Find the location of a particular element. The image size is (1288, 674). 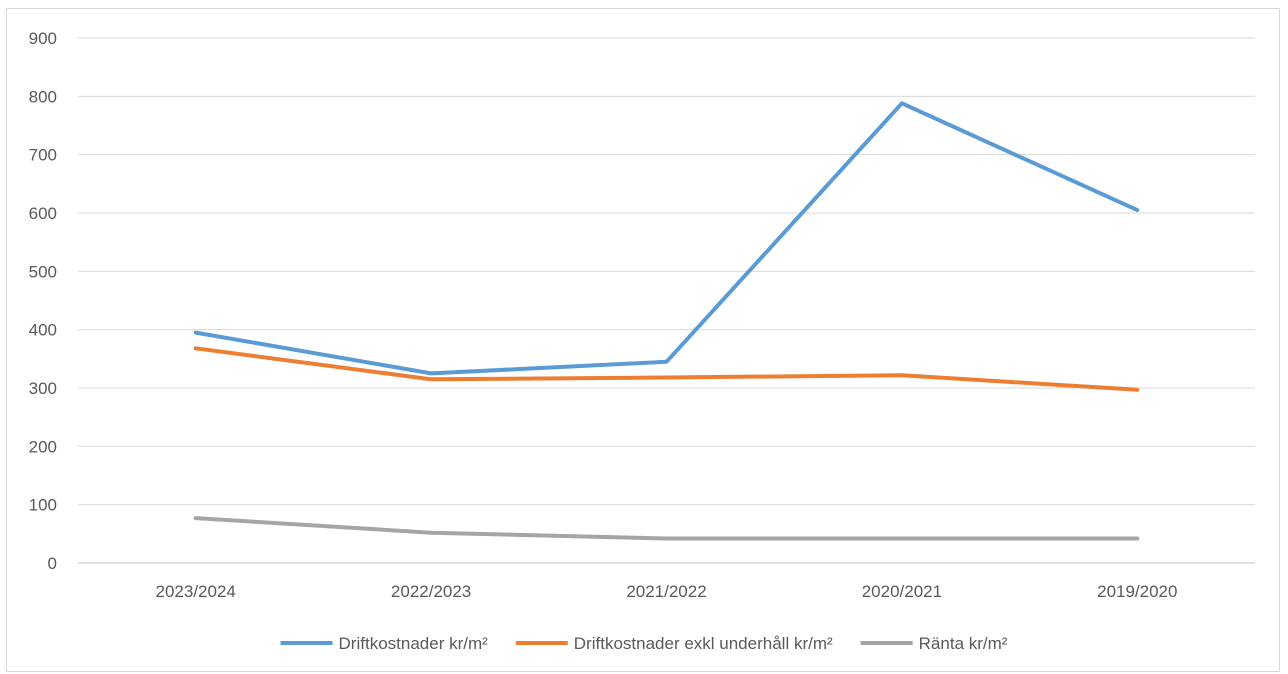

y-tick-label: 800 is located at coordinates (43, 96).